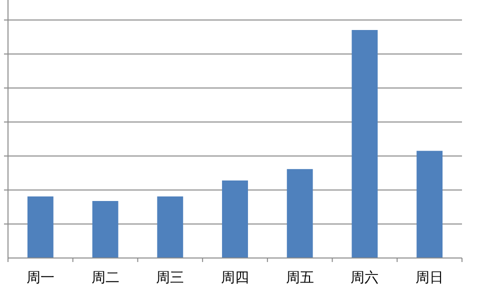 The width and height of the screenshot is (480, 300). Describe the element at coordinates (105, 278) in the screenshot. I see `x-tick-label: 周二` at that location.